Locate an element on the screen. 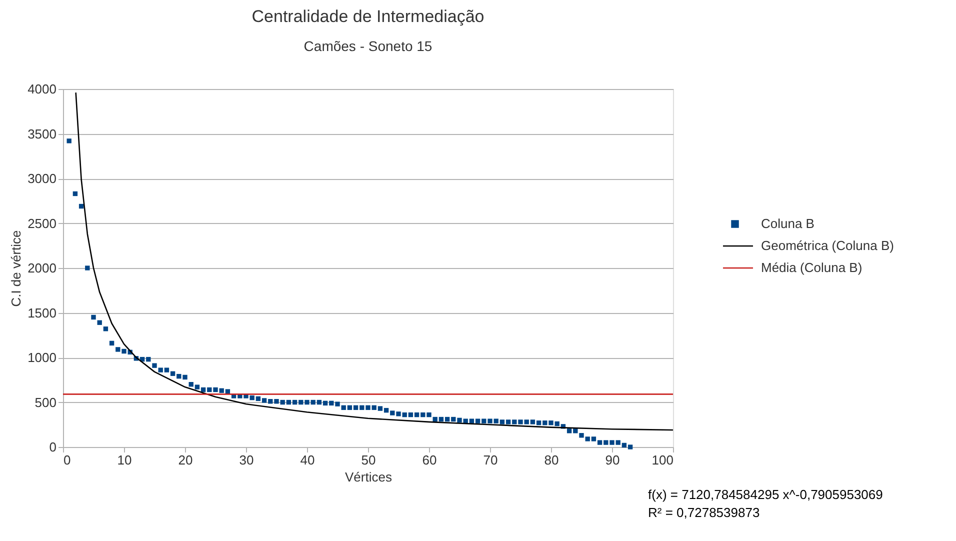 The height and width of the screenshot is (541, 956). x-tick-label: 40 is located at coordinates (307, 460).